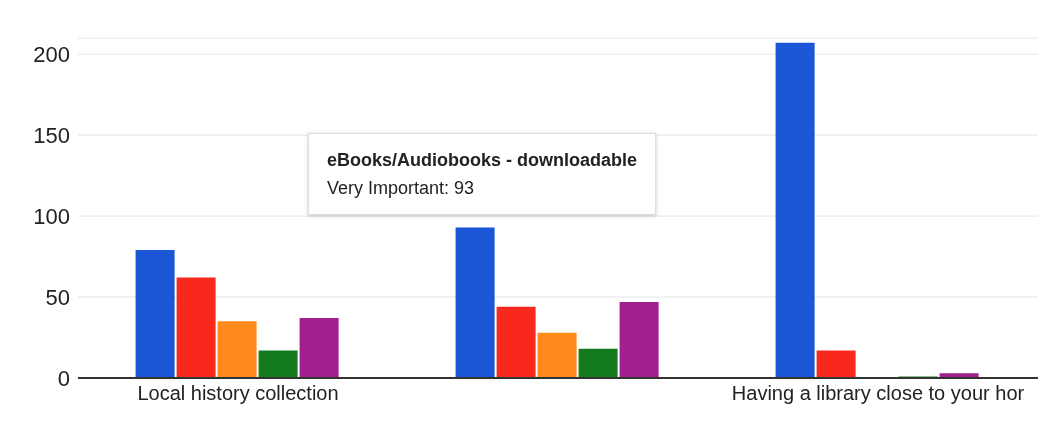 The height and width of the screenshot is (432, 1051). Describe the element at coordinates (63, 378) in the screenshot. I see `y-tick-label: 0` at that location.